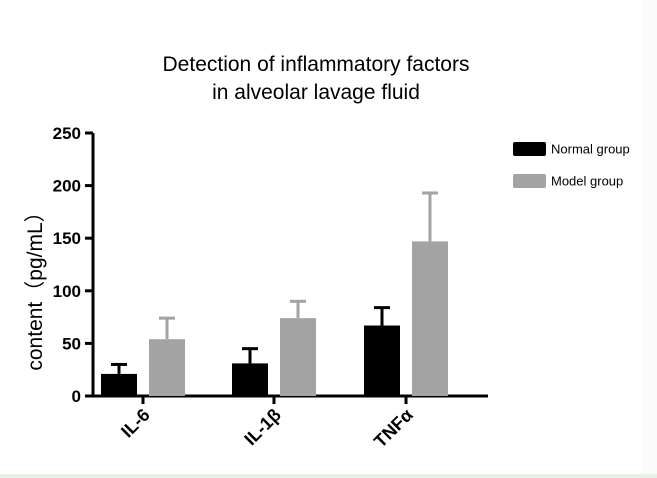 Image resolution: width=657 pixels, height=478 pixels. I want to click on y-tick-label: 50, so click(71, 343).